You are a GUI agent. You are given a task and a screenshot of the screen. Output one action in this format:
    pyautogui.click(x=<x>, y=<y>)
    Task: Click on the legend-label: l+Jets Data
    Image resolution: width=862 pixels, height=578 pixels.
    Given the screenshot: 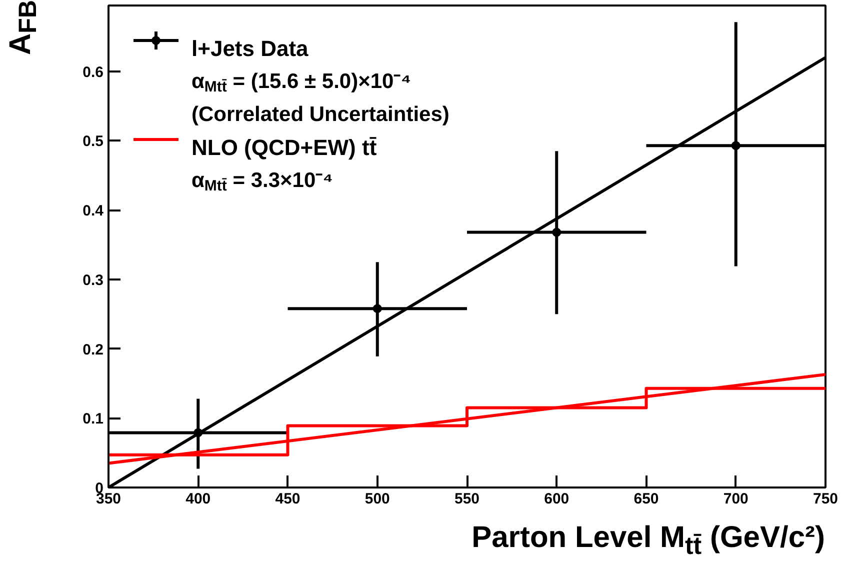 What is the action you would take?
    pyautogui.click(x=251, y=48)
    